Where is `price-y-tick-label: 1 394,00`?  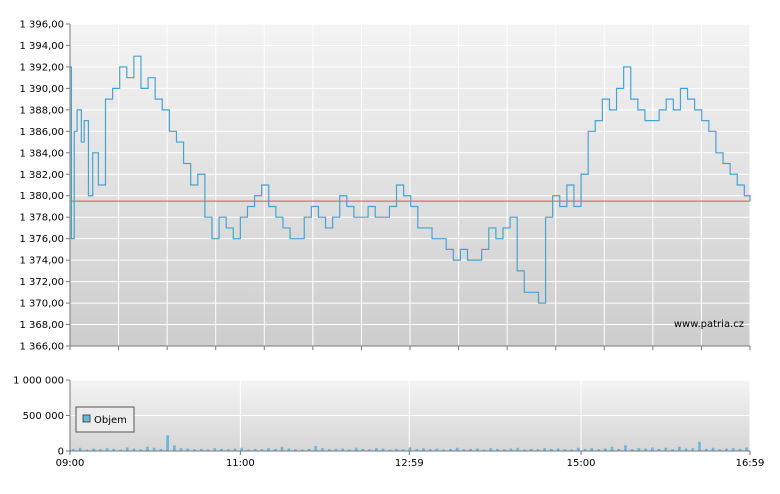
price-y-tick-label: 1 394,00 is located at coordinates (41, 46).